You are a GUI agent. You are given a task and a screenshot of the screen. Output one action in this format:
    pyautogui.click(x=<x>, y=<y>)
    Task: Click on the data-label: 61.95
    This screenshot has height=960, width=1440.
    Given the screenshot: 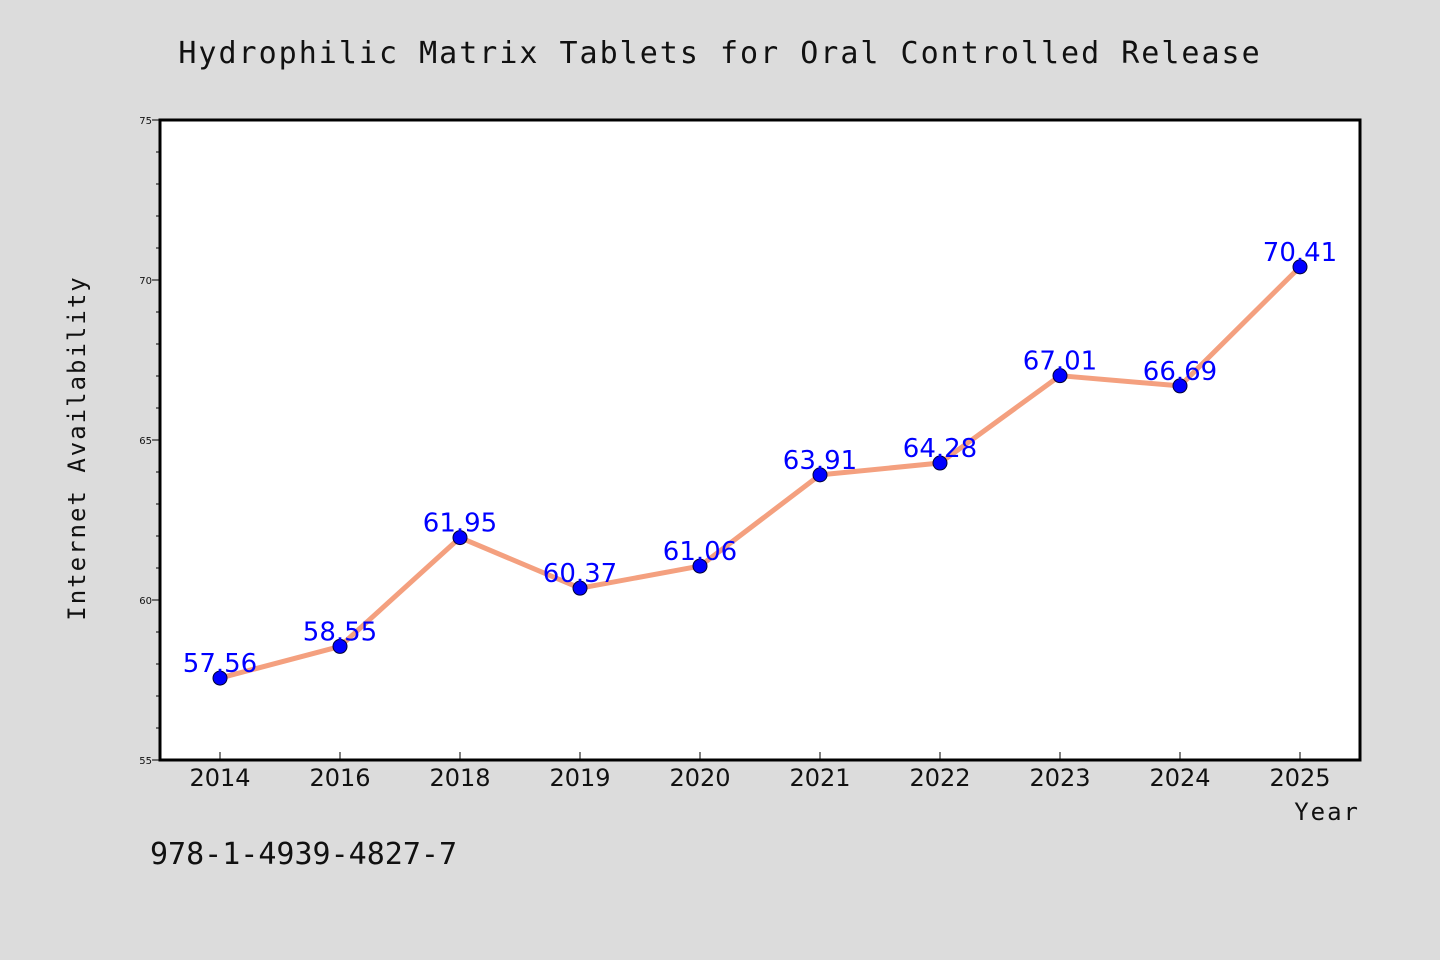 What is the action you would take?
    pyautogui.click(x=460, y=524)
    